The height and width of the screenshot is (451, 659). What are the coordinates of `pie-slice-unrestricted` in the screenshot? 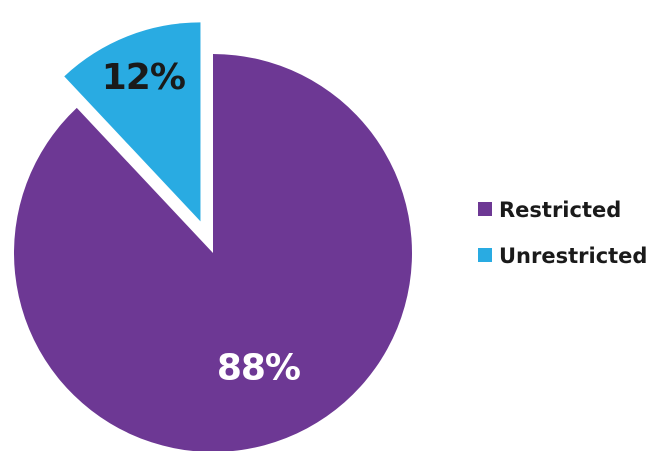 It's located at (132, 122).